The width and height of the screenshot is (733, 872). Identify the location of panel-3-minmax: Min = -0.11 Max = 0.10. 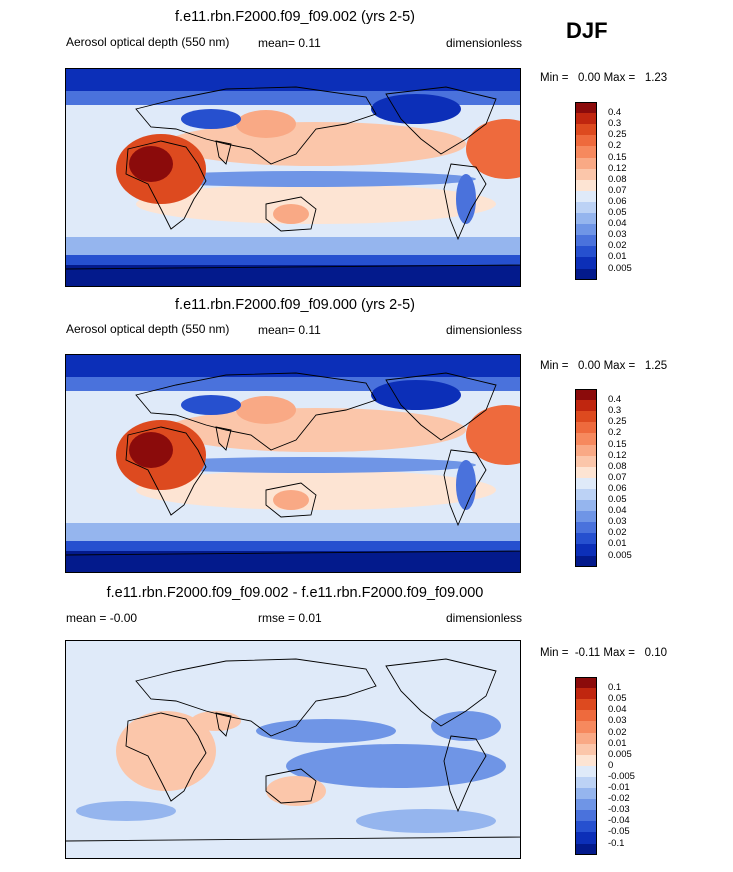
(603, 653).